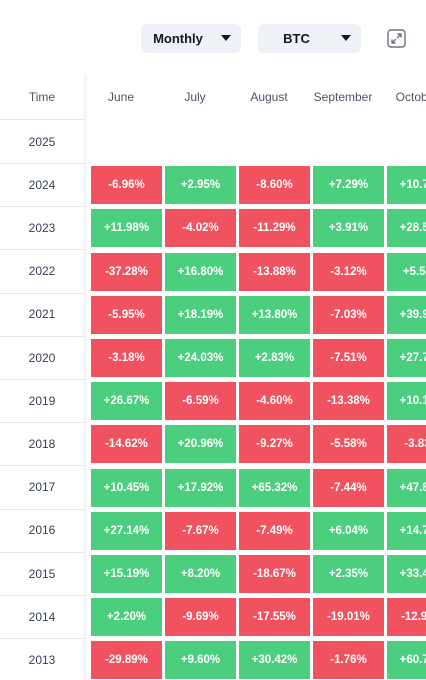 This screenshot has height=680, width=426. I want to click on expand-icon, so click(396, 38).